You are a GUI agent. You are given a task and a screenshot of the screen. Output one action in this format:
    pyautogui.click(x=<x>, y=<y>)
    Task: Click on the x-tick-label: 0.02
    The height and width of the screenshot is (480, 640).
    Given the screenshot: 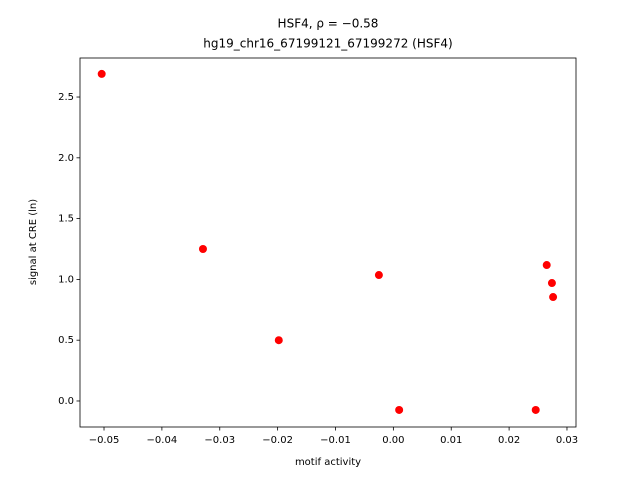 What is the action you would take?
    pyautogui.click(x=509, y=440)
    